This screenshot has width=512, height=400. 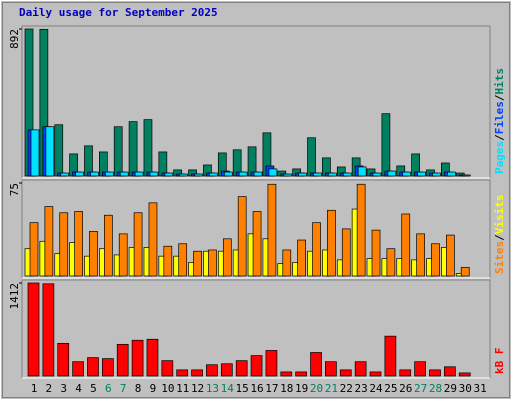 What do you see at coordinates (331, 388) in the screenshot?
I see `x-label: 21` at bounding box center [331, 388].